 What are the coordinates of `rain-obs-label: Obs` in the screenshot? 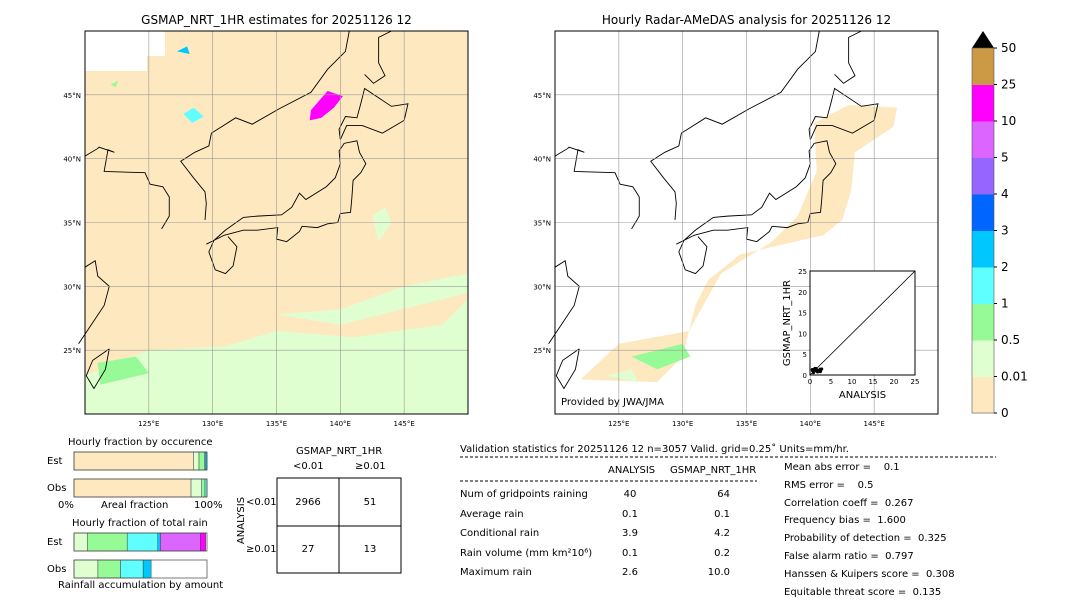 It's located at (56, 569).